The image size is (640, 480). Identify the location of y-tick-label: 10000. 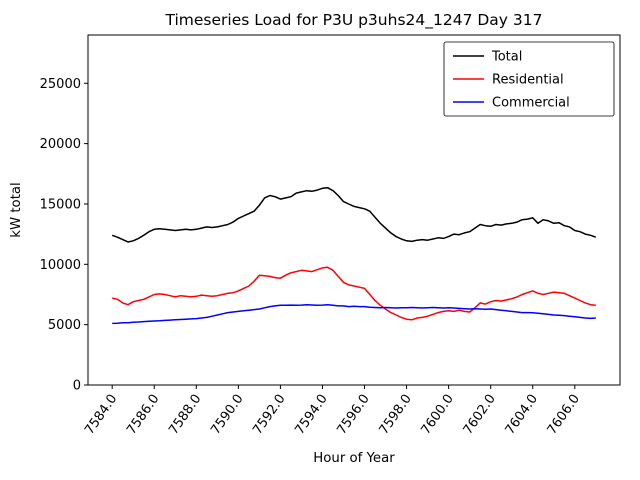
(60, 265).